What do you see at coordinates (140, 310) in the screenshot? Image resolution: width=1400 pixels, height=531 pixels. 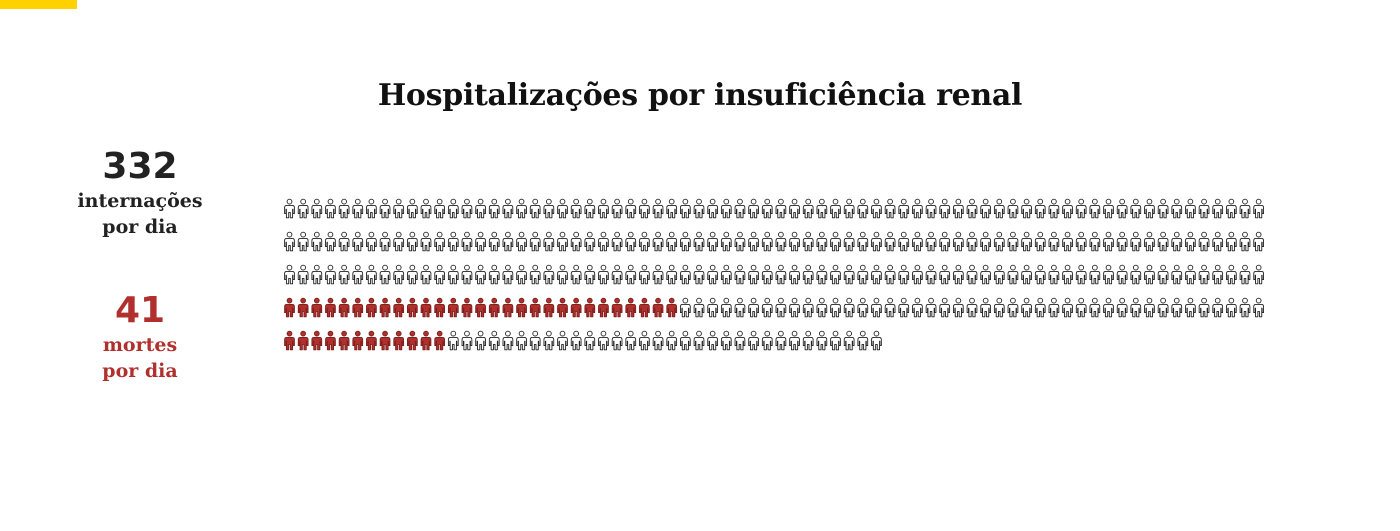 I see `deaths-number: 41` at bounding box center [140, 310].